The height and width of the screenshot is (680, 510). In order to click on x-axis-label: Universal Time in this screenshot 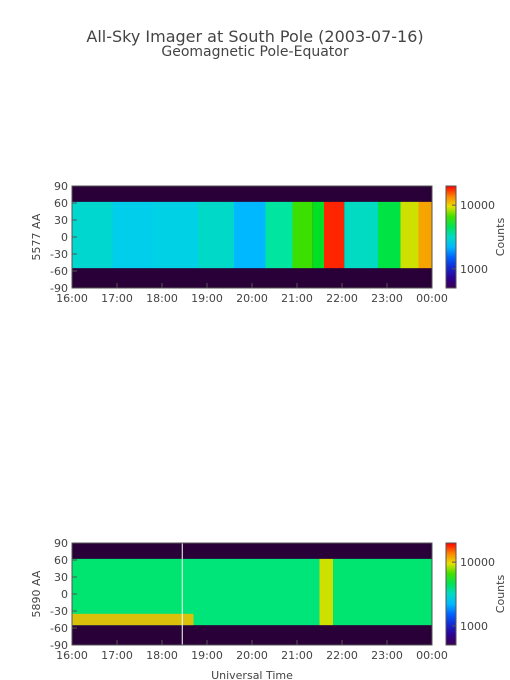, I will do `click(252, 674)`.